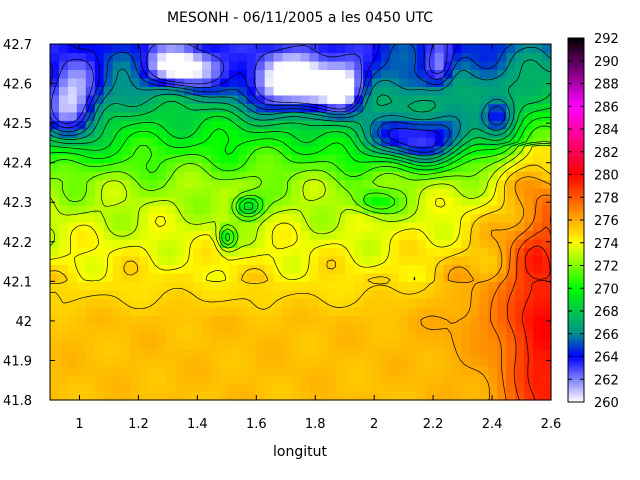 This screenshot has width=640, height=480. I want to click on y-tick-label: 41.9, so click(17, 361).